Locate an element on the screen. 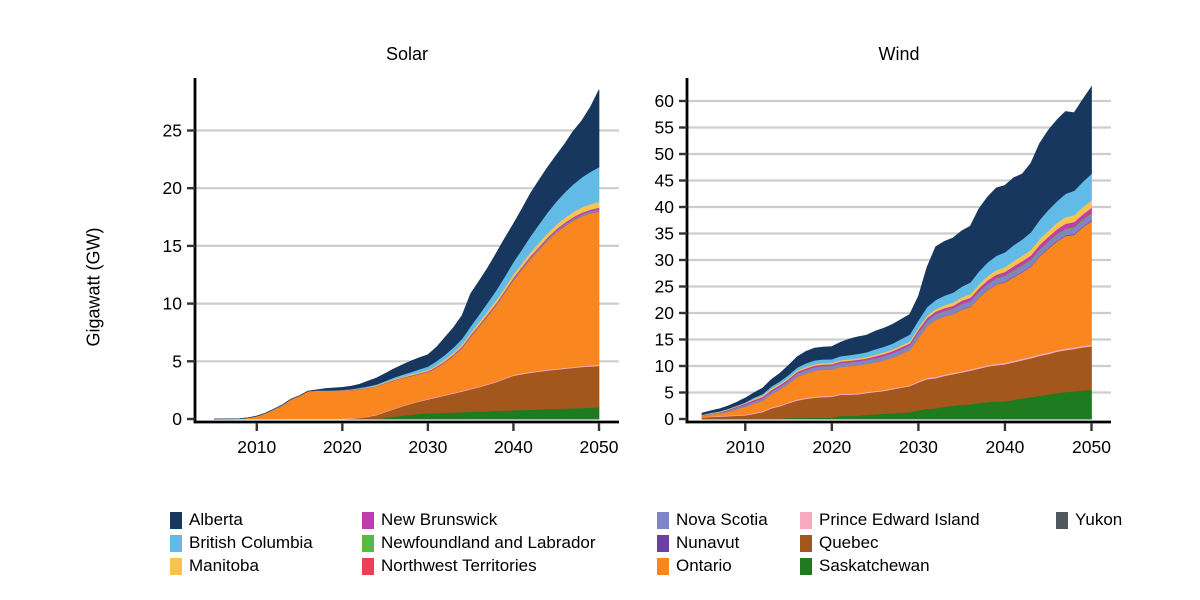 Image resolution: width=1200 pixels, height=600 pixels. legend-item-new-brunswick: New Brunswick is located at coordinates (429, 520).